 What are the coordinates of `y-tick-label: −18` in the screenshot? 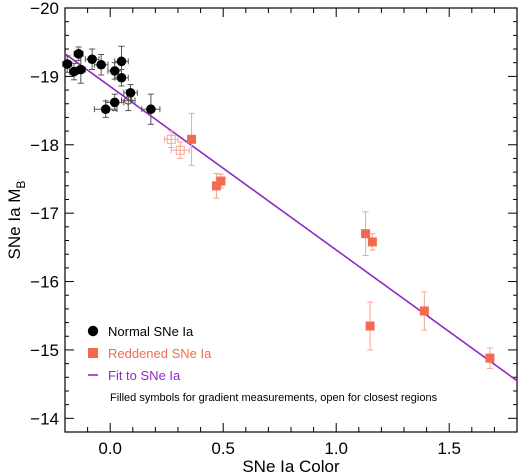 It's located at (44, 145).